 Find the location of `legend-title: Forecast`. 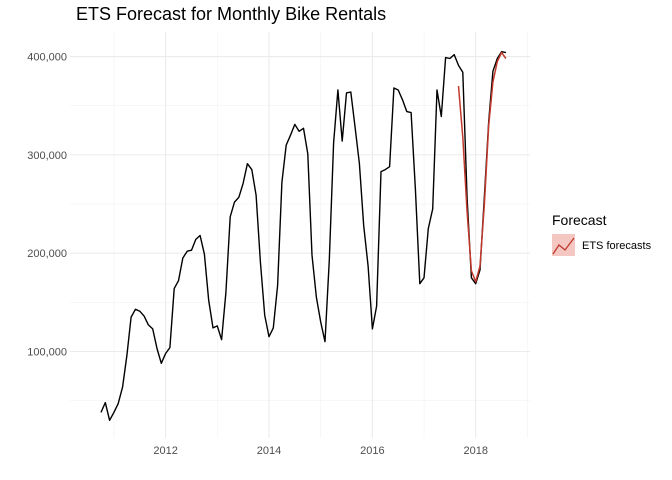

legend-title: Forecast is located at coordinates (579, 220).